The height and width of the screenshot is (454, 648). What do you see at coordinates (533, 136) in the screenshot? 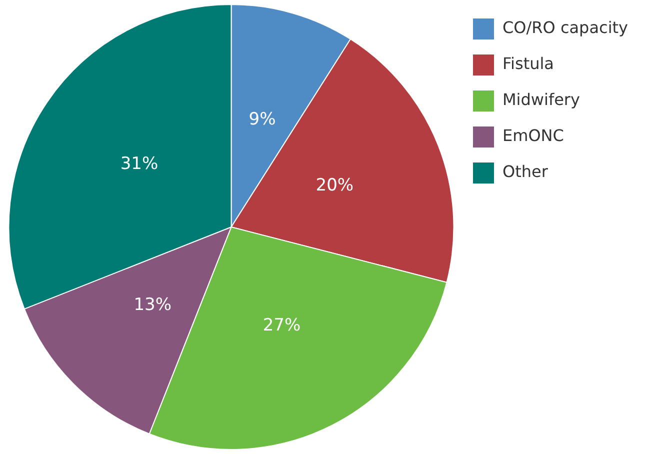
I see `legend-label: EmONC` at bounding box center [533, 136].